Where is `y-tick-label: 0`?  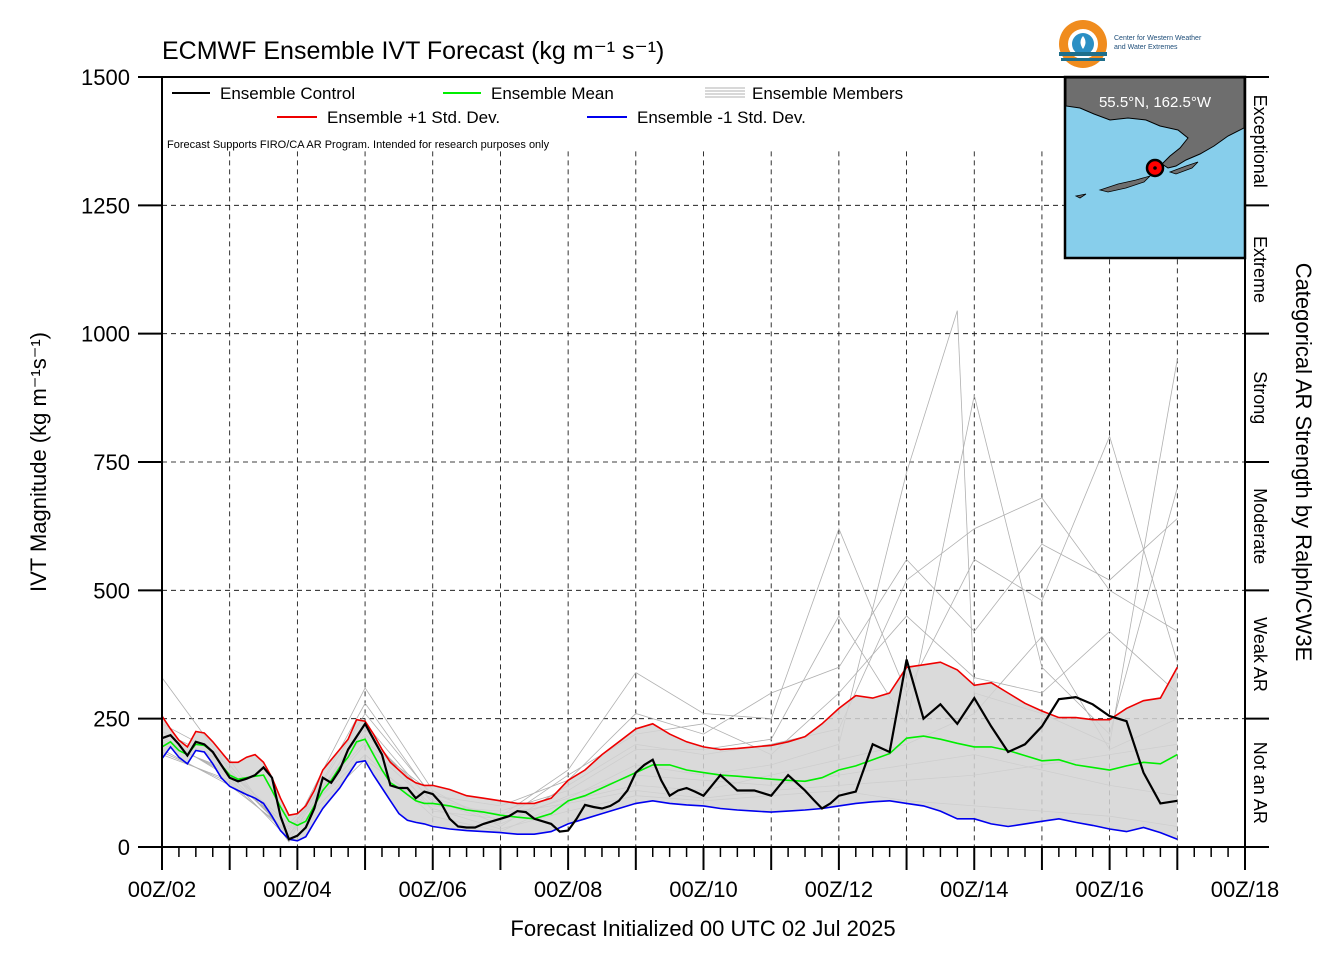
y-tick-label: 0 is located at coordinates (124, 847).